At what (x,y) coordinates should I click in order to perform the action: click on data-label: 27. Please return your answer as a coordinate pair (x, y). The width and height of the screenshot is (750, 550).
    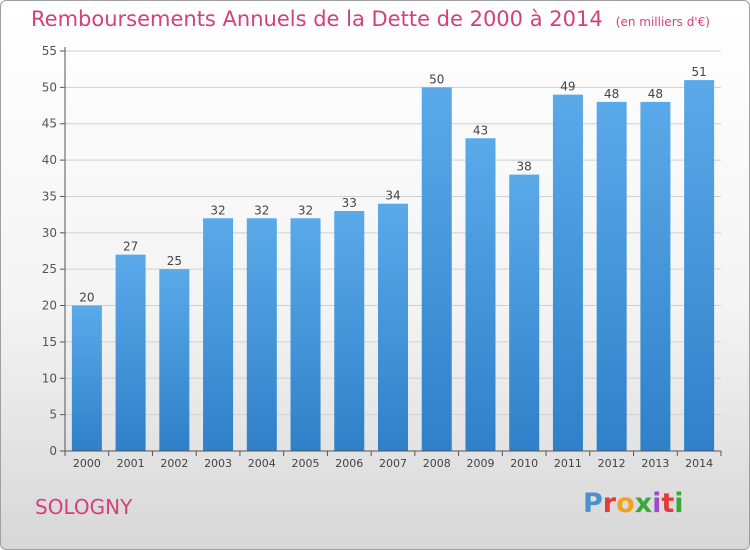
    Looking at the image, I should click on (130, 247).